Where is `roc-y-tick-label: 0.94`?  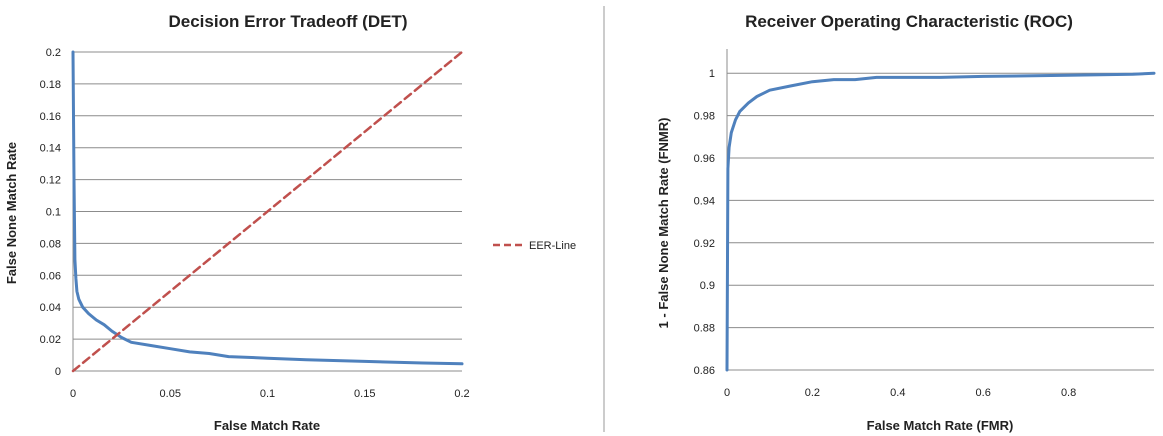 roc-y-tick-label: 0.94 is located at coordinates (704, 201).